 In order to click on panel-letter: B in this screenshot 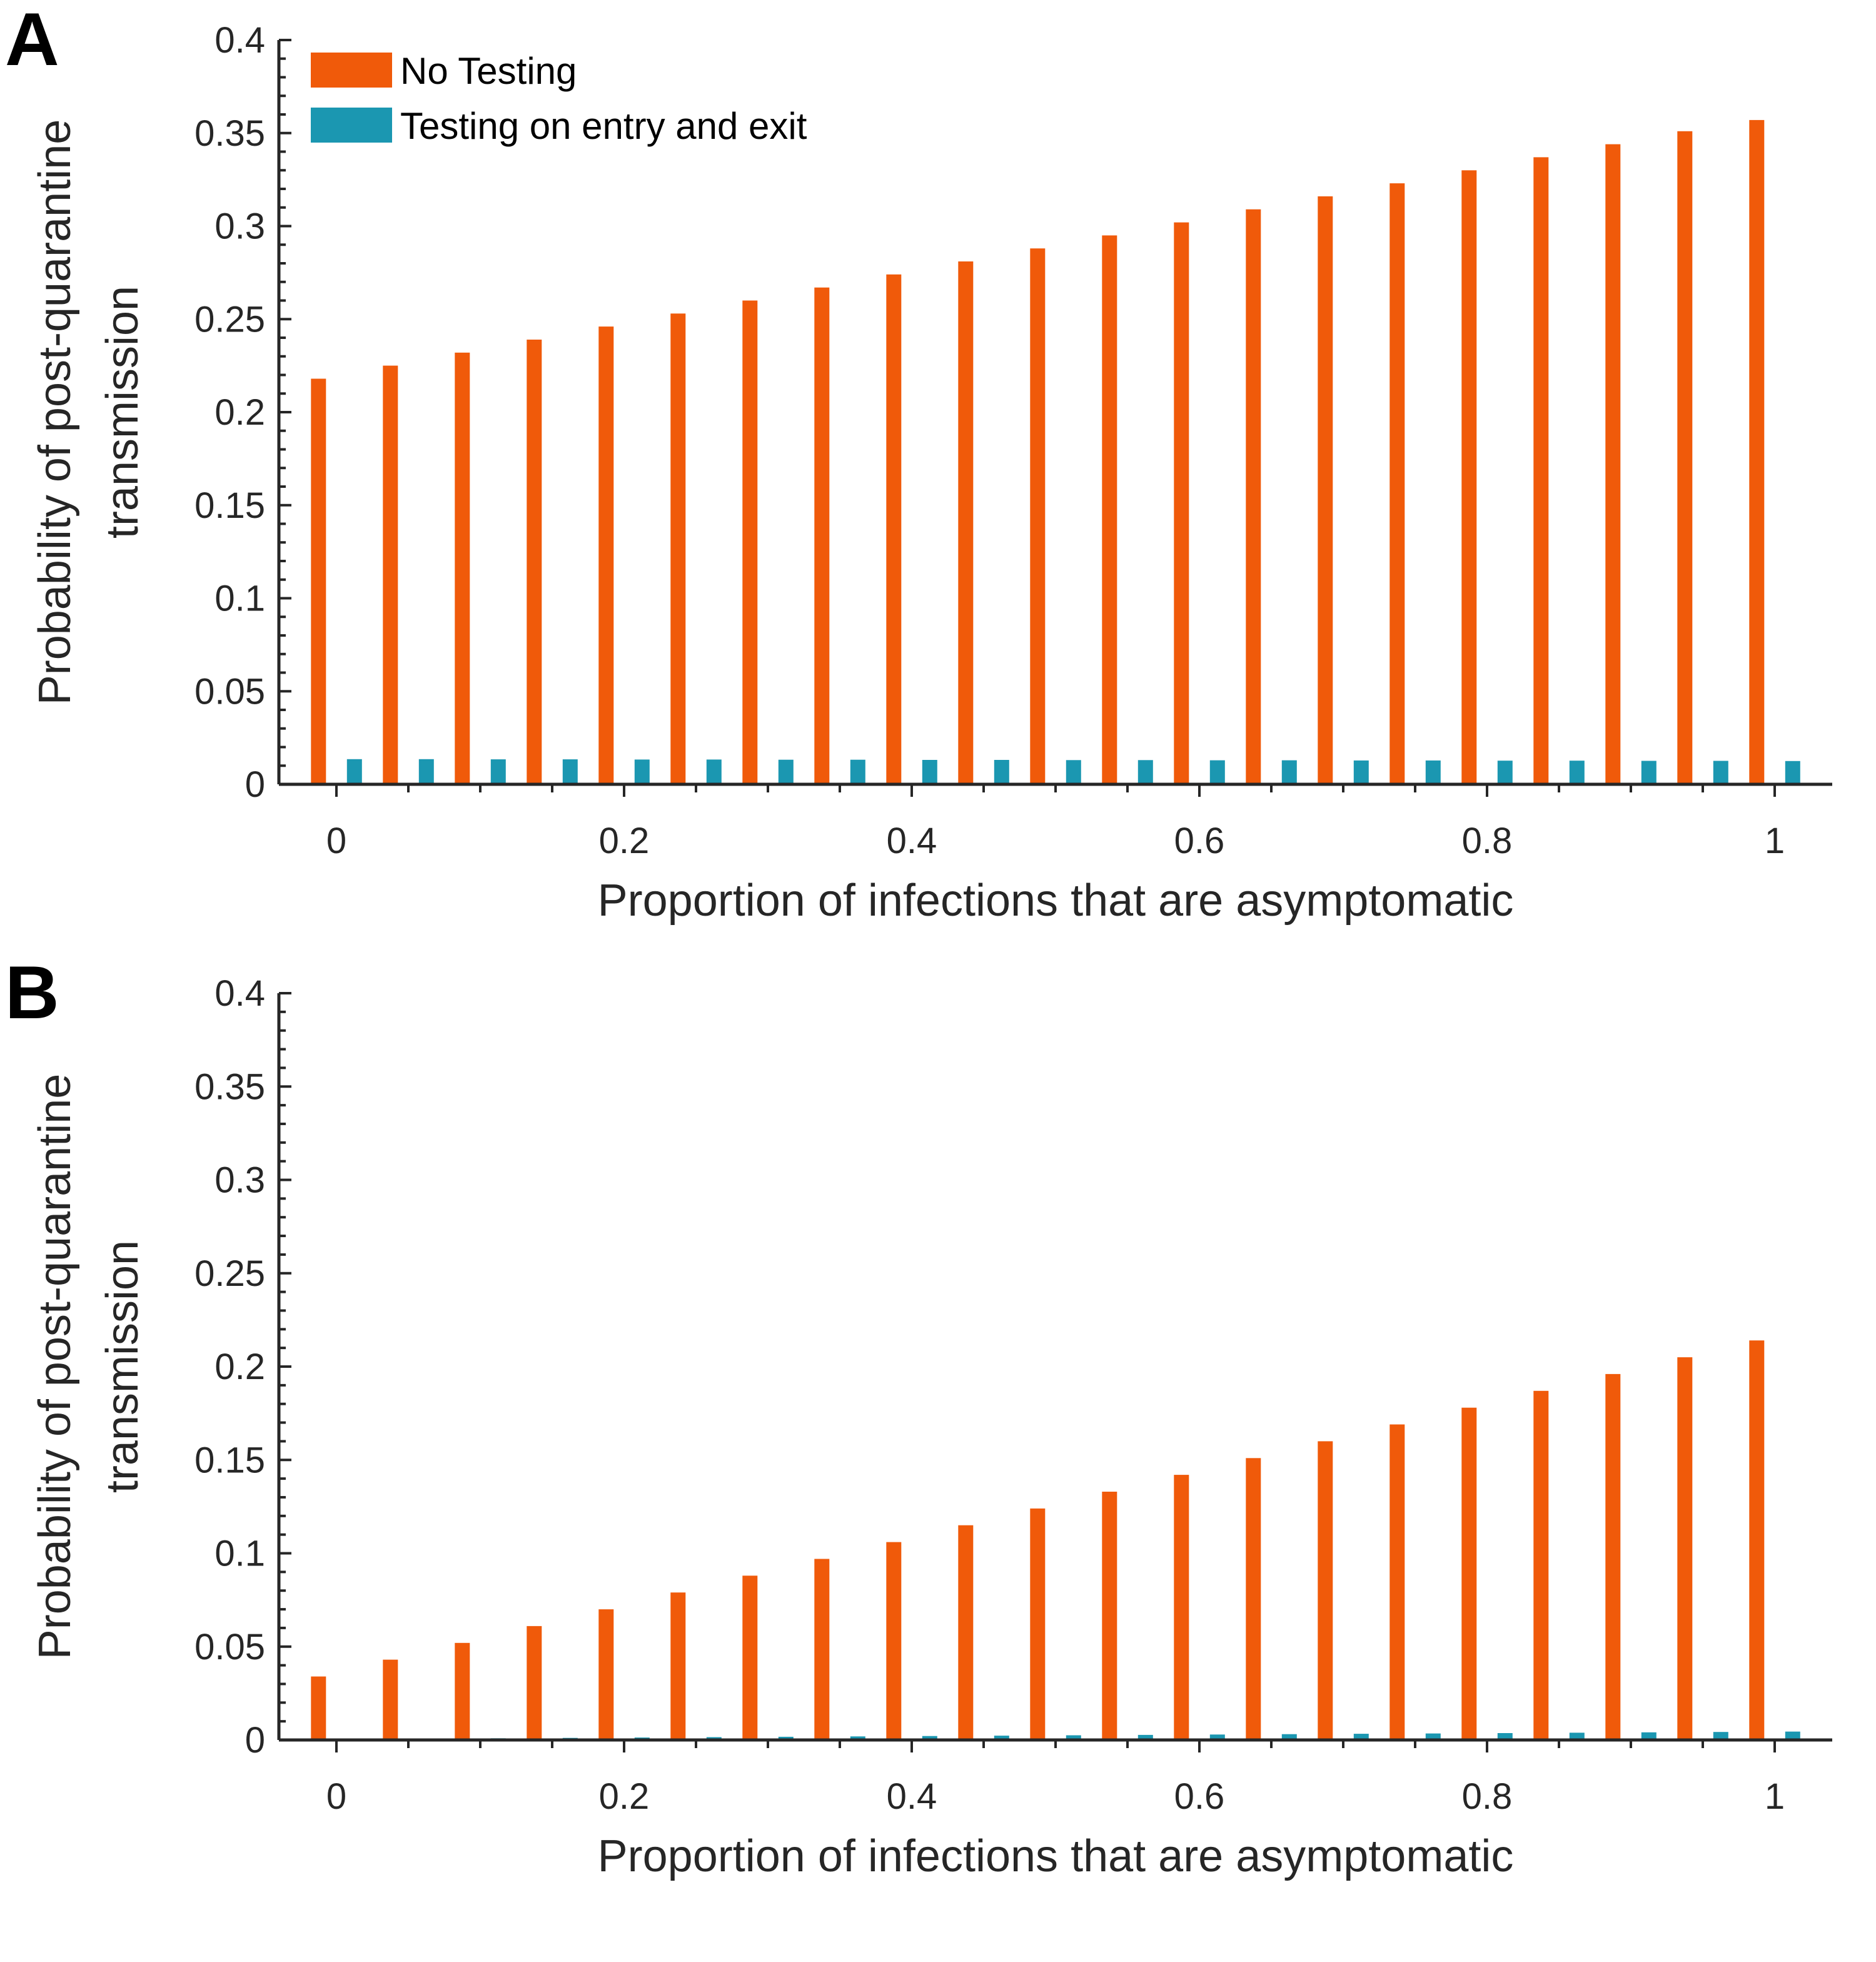, I will do `click(32, 992)`.